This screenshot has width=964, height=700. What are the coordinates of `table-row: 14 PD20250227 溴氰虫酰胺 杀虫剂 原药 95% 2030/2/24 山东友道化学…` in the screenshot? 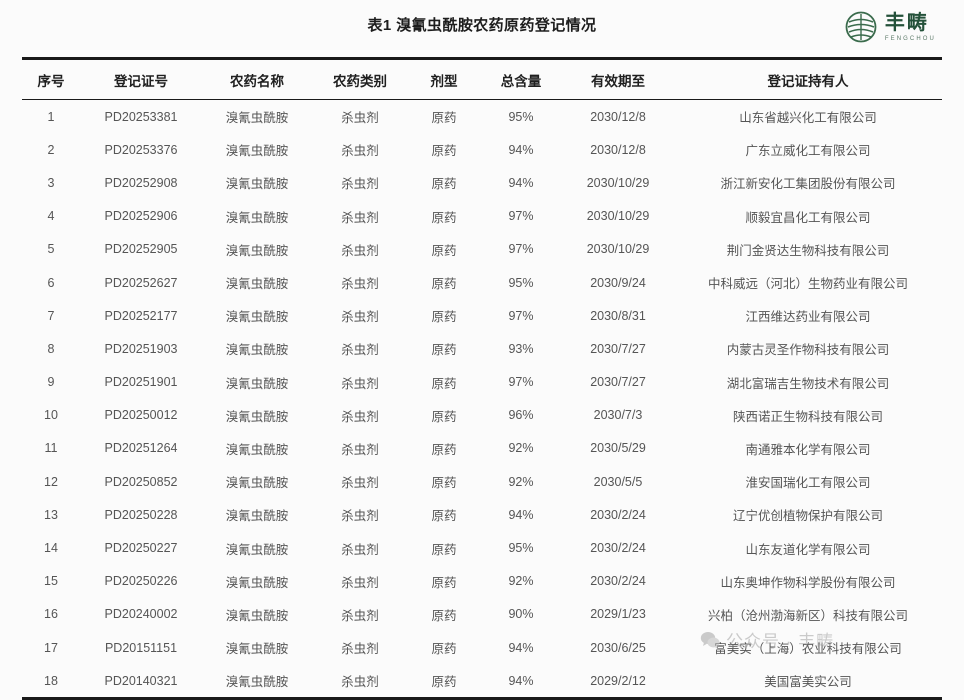 It's located at (482, 547).